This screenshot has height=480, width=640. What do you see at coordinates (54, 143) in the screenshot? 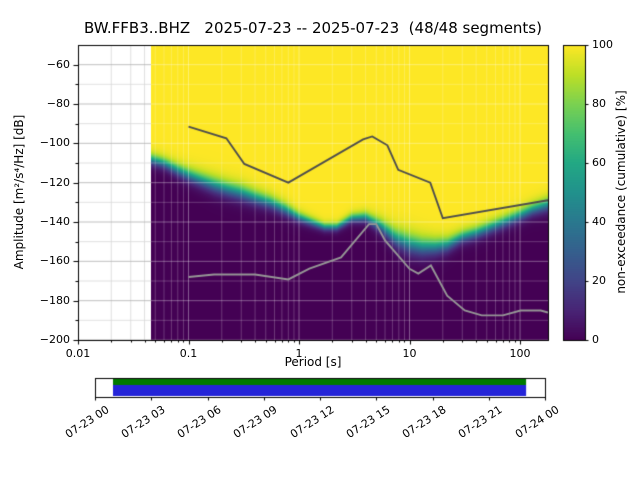
I see `y-tick-label: −100` at bounding box center [54, 143].